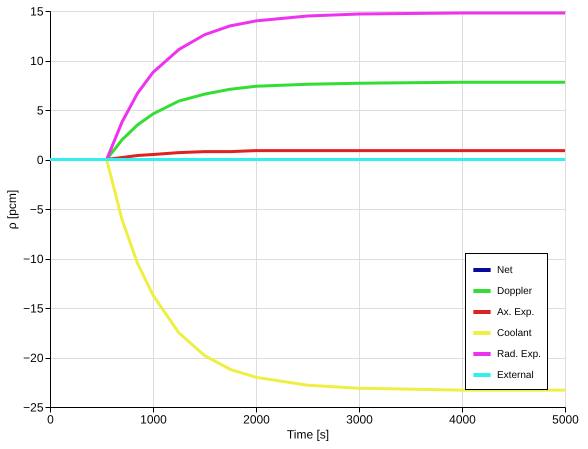 This screenshot has width=588, height=449. What do you see at coordinates (519, 354) in the screenshot?
I see `legend-label: Rad. Exp.` at bounding box center [519, 354].